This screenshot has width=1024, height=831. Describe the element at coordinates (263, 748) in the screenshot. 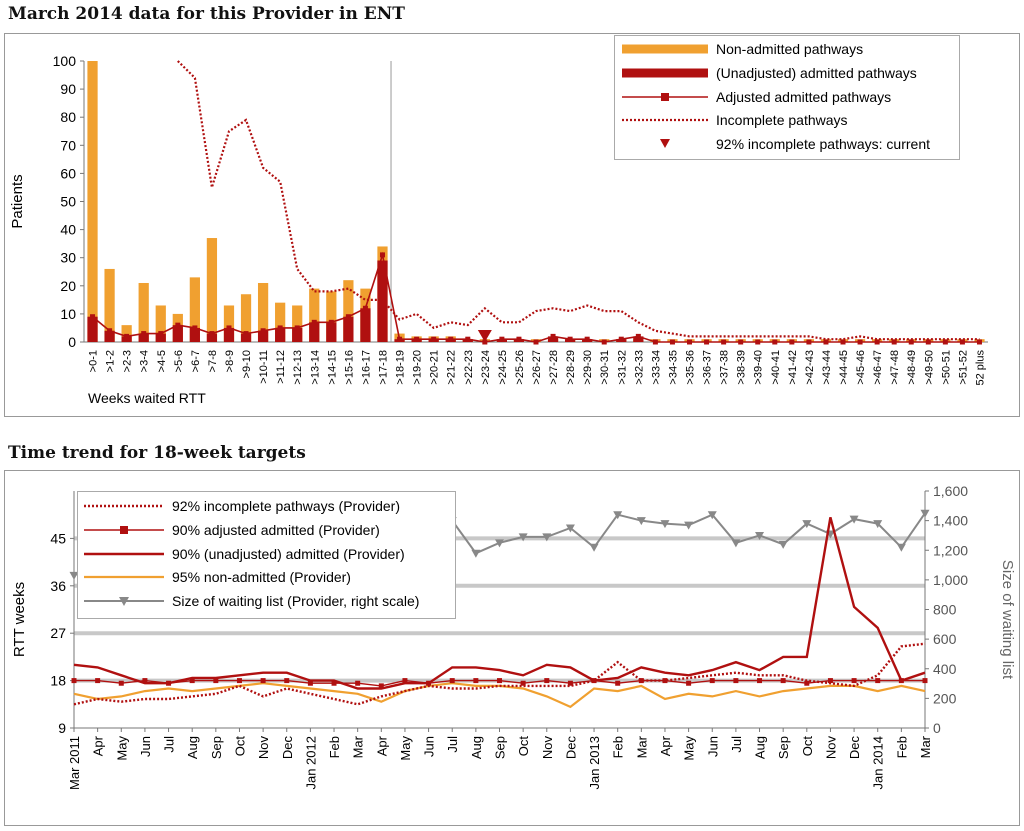

I see `chart2-x-tick-label: Nov` at that location.